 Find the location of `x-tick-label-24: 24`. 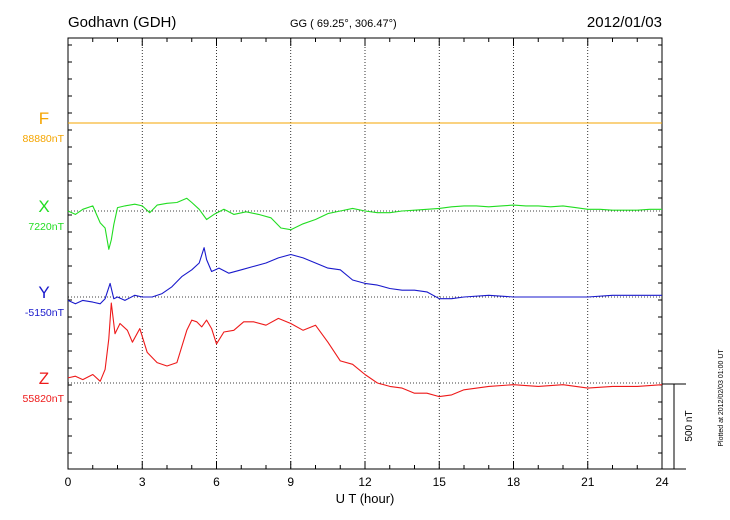

x-tick-label-24: 24 is located at coordinates (662, 482).